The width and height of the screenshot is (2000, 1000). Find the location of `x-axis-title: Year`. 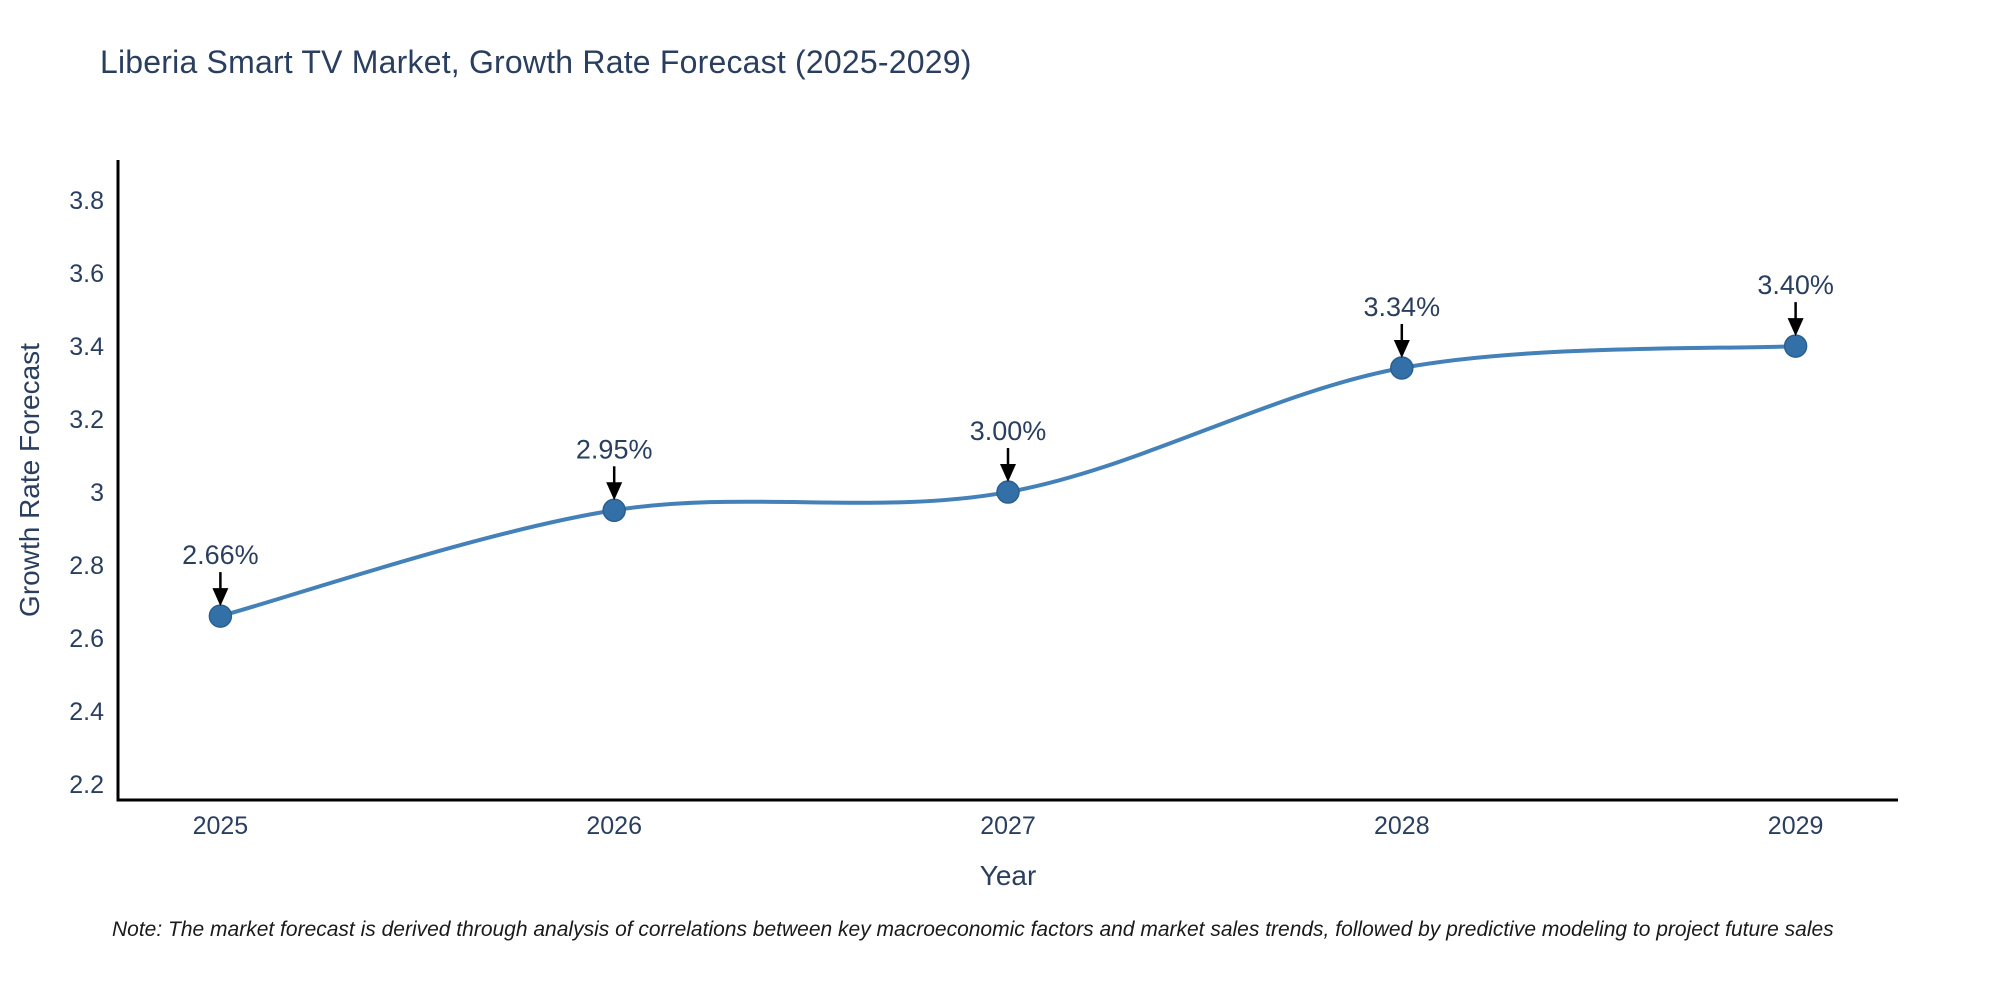

x-axis-title: Year is located at coordinates (1008, 875).